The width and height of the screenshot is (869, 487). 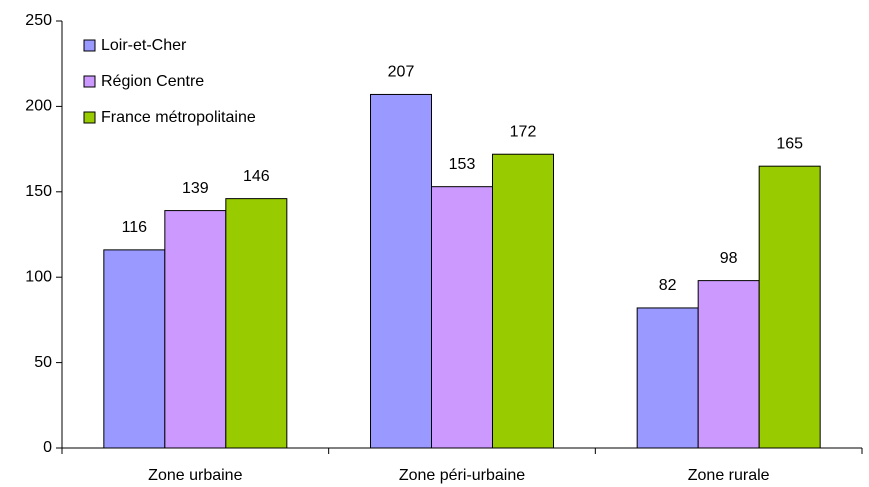 What do you see at coordinates (135, 227) in the screenshot?
I see `data-label: 116` at bounding box center [135, 227].